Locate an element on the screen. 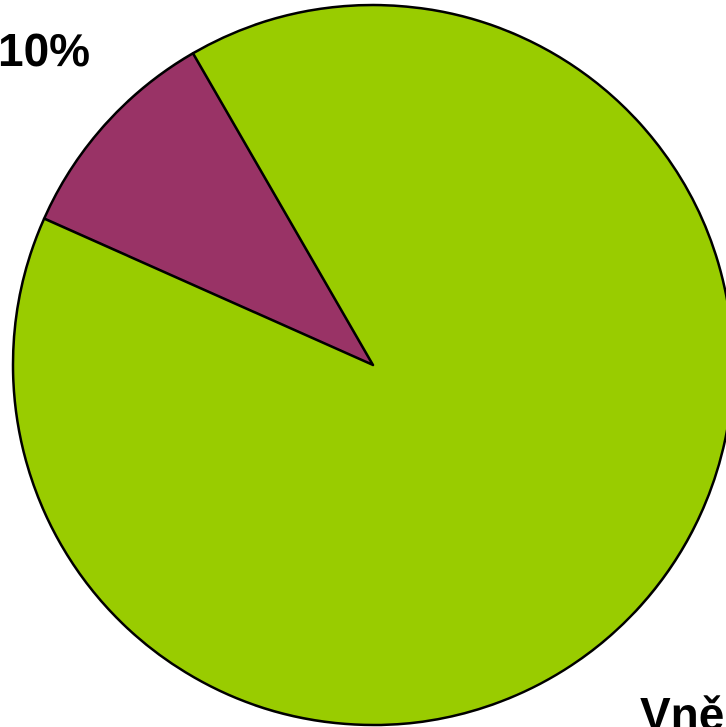 The image size is (726, 727). slice-label: 10% is located at coordinates (45, 50).